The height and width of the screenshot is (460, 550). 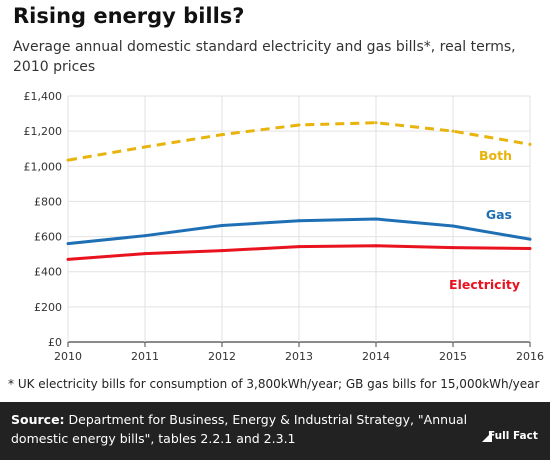 What do you see at coordinates (530, 356) in the screenshot?
I see `x-tick-label: 2016` at bounding box center [530, 356].